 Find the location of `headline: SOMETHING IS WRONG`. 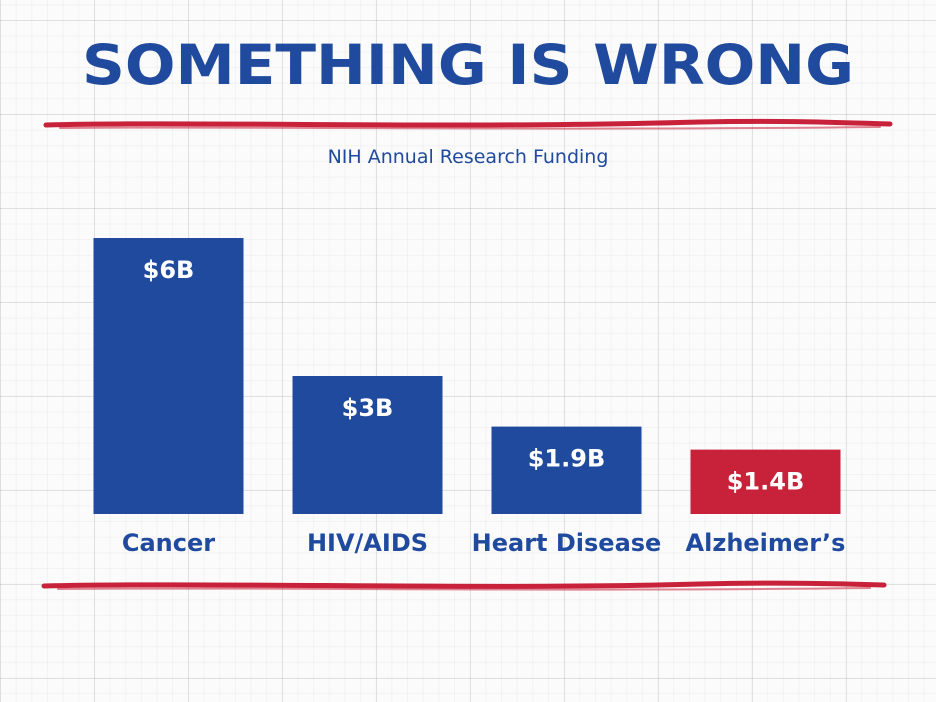

headline: SOMETHING IS WRONG is located at coordinates (468, 65).